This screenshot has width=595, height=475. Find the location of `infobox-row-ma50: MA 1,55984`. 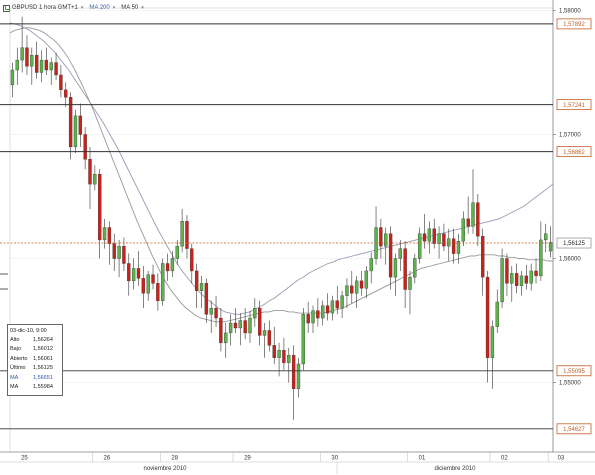

infobox-row-ma50: MA 1,55984 is located at coordinates (35, 388).